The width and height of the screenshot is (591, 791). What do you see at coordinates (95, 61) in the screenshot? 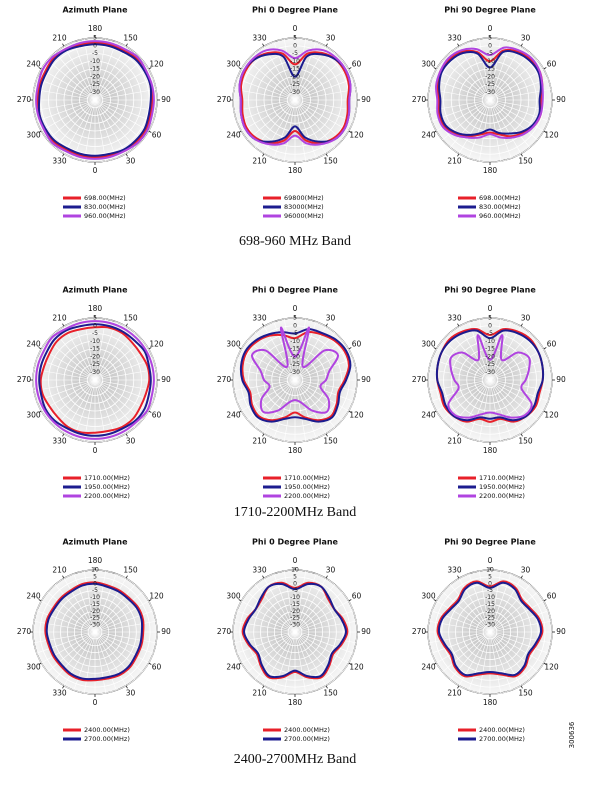
I see `radial-tick-label: -10` at bounding box center [95, 61].